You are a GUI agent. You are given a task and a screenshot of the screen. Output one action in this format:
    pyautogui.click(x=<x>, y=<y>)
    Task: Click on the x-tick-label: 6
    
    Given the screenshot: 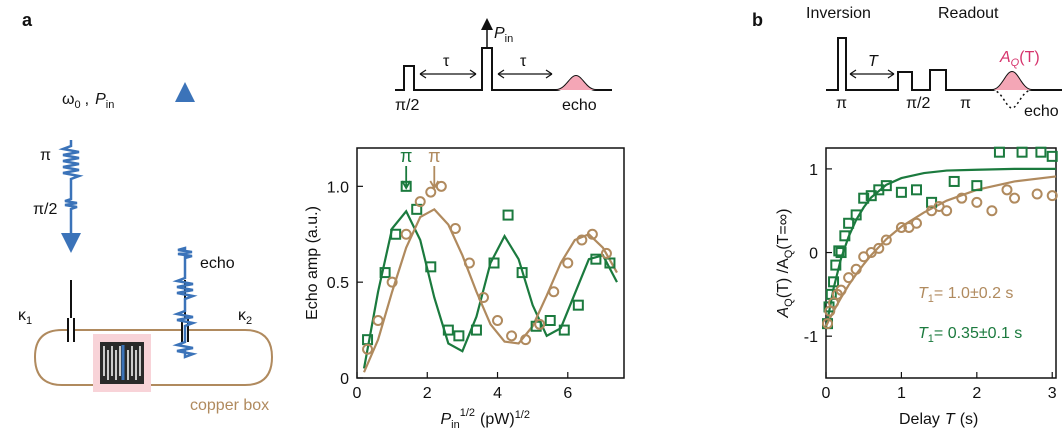 What is the action you would take?
    pyautogui.click(x=567, y=393)
    